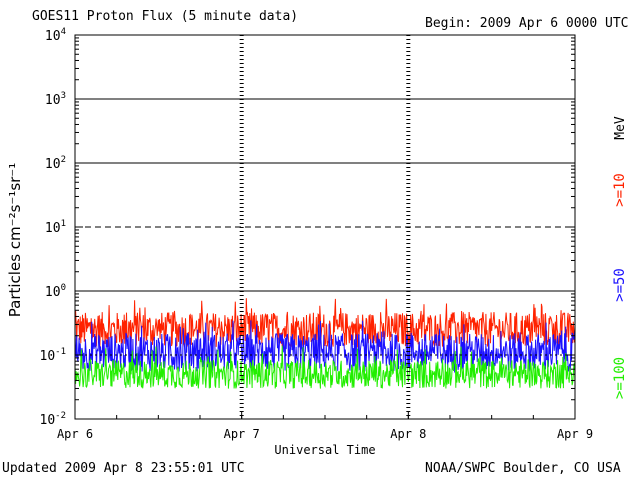 This screenshot has height=480, width=640. I want to click on y-tick-label-0: 10⁰, so click(55, 291).